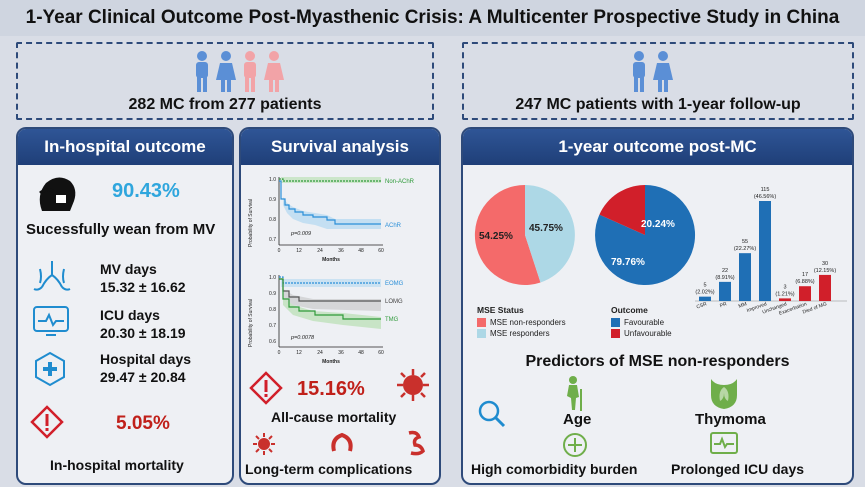 This screenshot has width=865, height=487. Describe the element at coordinates (500, 310) in the screenshot. I see `mse-legend-title: MSE Status` at that location.